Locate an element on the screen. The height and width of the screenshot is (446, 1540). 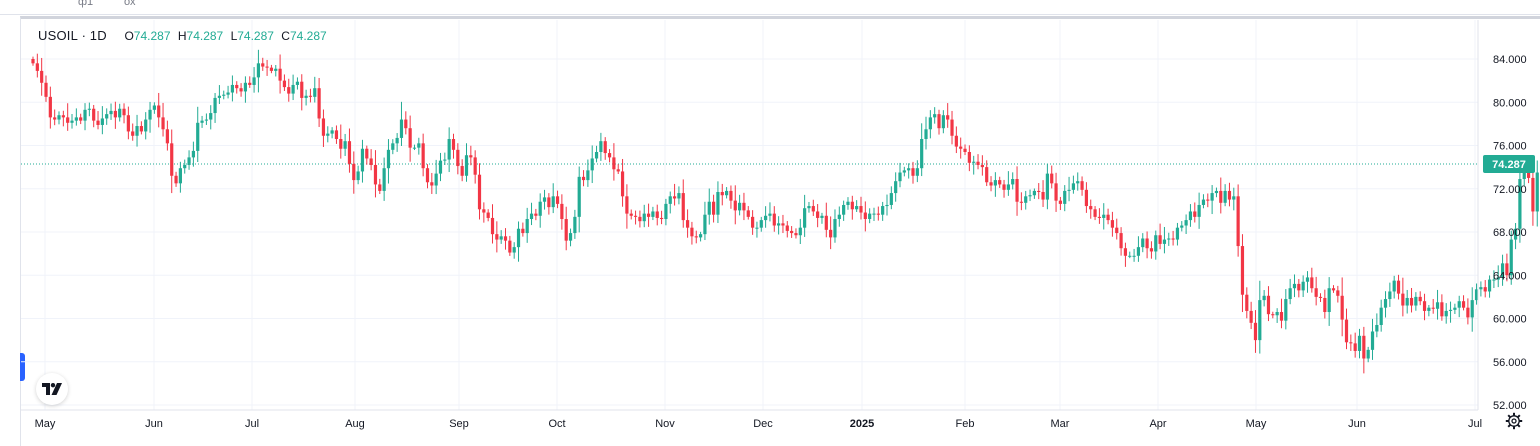
y-tick-label: 56.000 is located at coordinates (1510, 363).